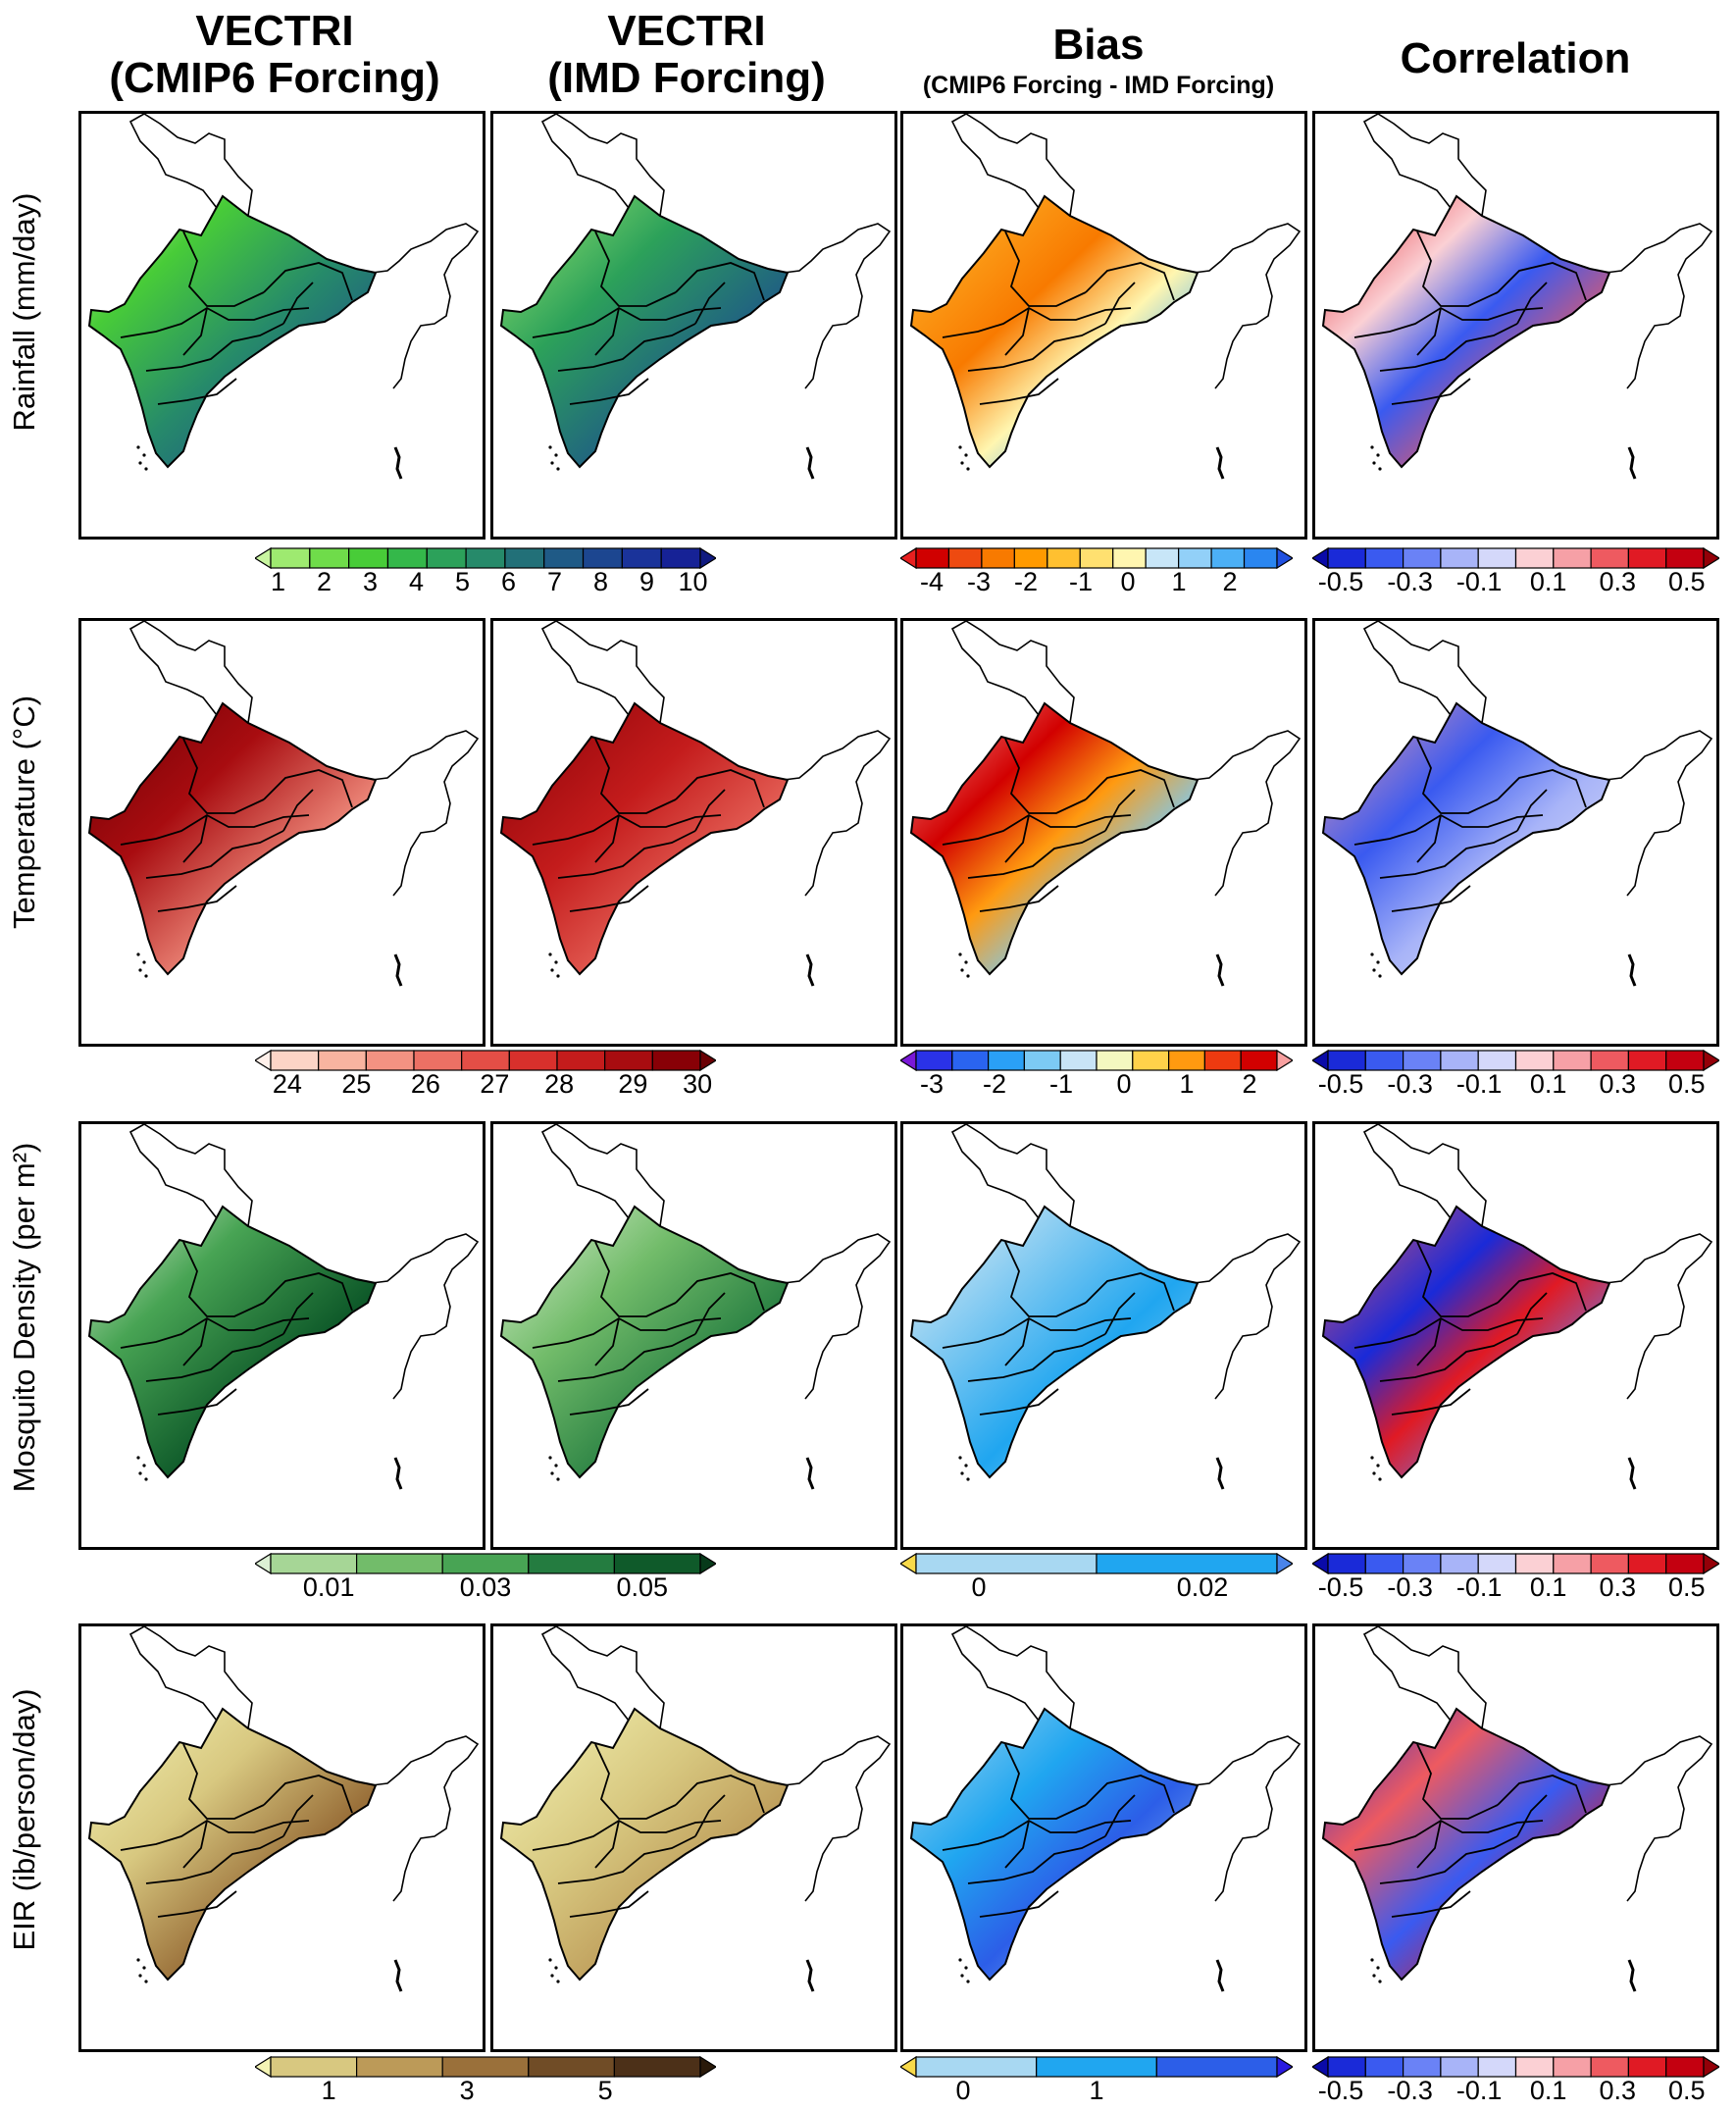 The height and width of the screenshot is (2111, 1736). Describe the element at coordinates (555, 581) in the screenshot. I see `colorbar-tick-label: 7` at that location.